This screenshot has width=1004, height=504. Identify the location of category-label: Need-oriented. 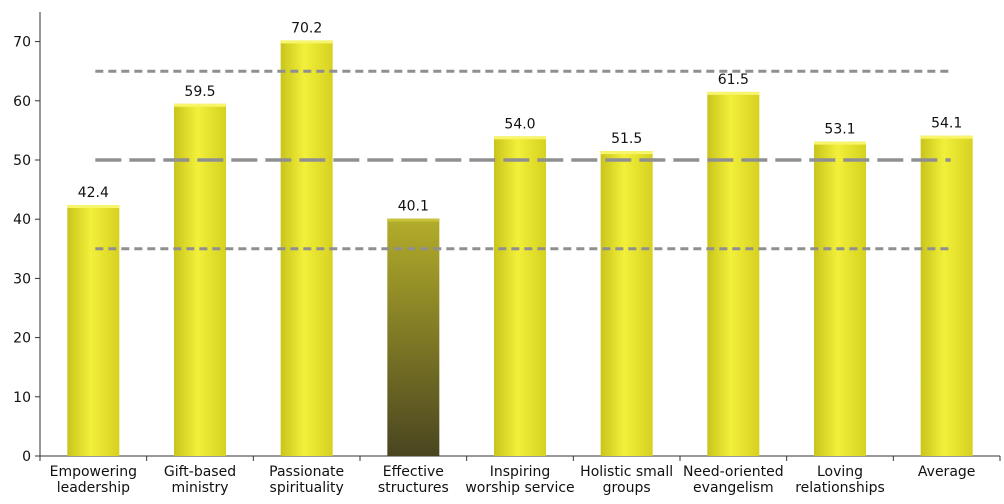
(733, 472).